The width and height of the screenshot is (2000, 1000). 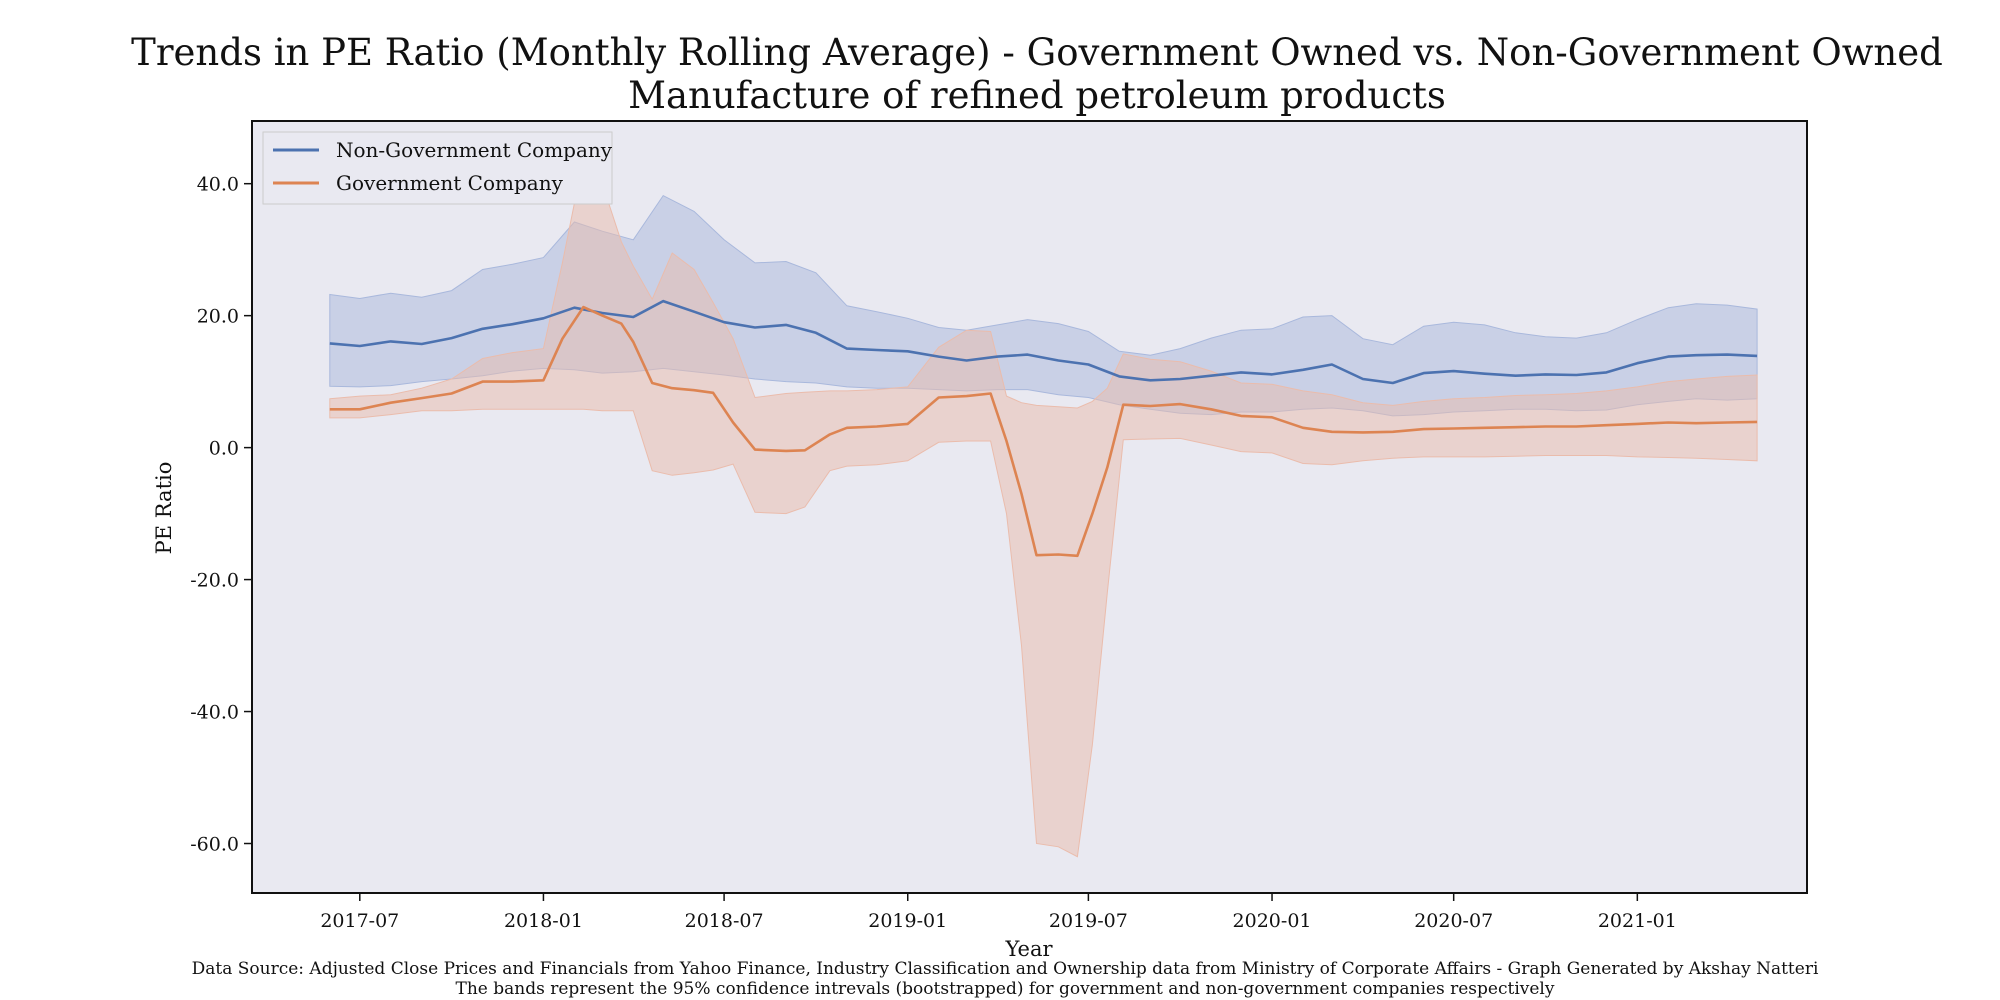 I want to click on legend-label-government: Government Company, so click(x=450, y=183).